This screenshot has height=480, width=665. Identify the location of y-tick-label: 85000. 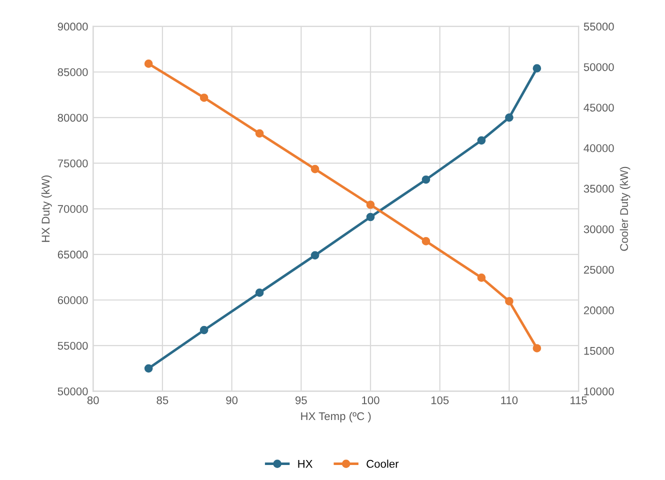
(73, 72).